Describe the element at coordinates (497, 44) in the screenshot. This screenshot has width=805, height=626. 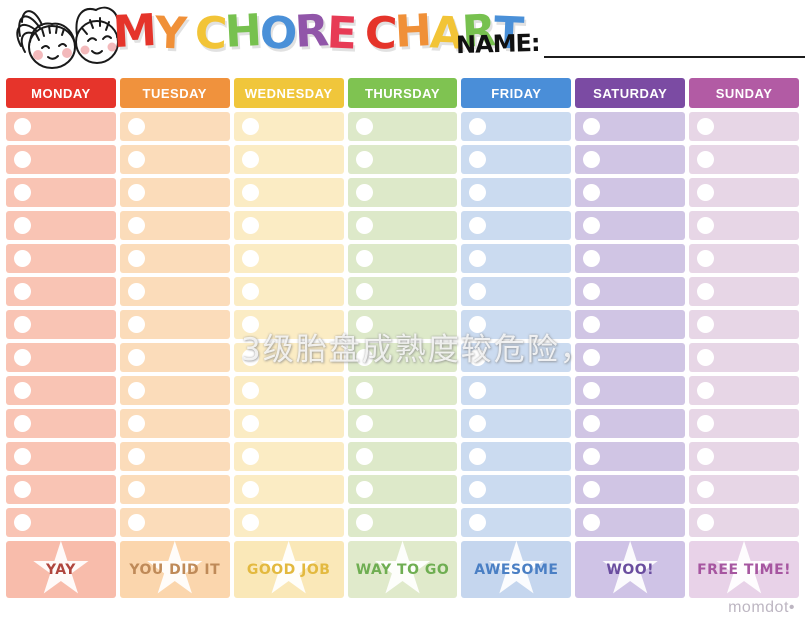
I see `name-label: NAME:` at that location.